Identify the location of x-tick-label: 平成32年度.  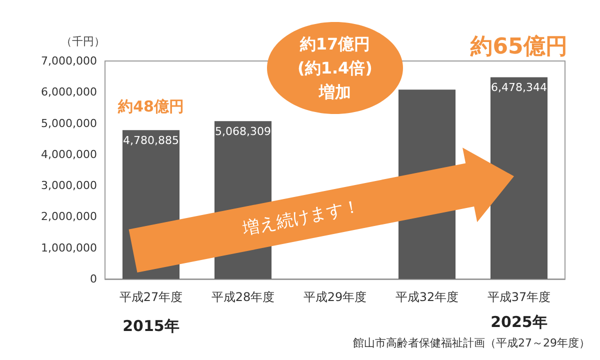
(427, 297).